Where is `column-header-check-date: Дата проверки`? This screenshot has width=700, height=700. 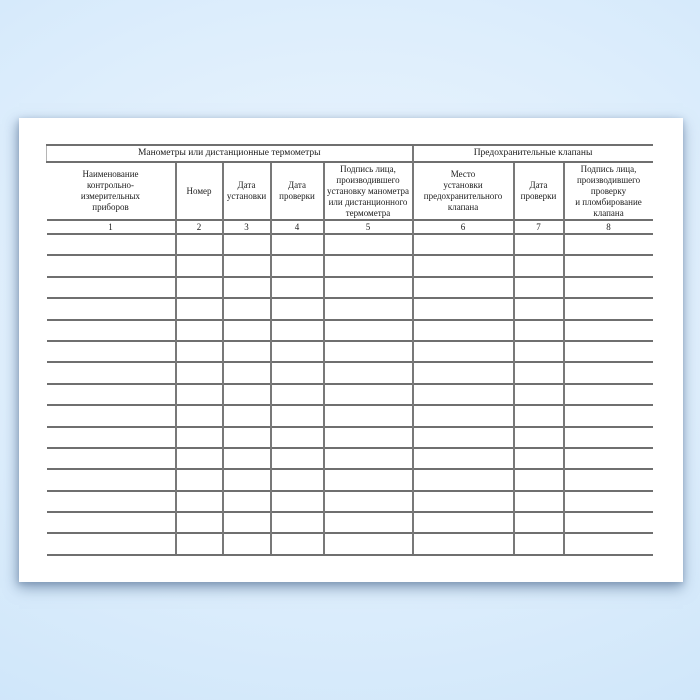
column-header-check-date: Дата проверки is located at coordinates (296, 190).